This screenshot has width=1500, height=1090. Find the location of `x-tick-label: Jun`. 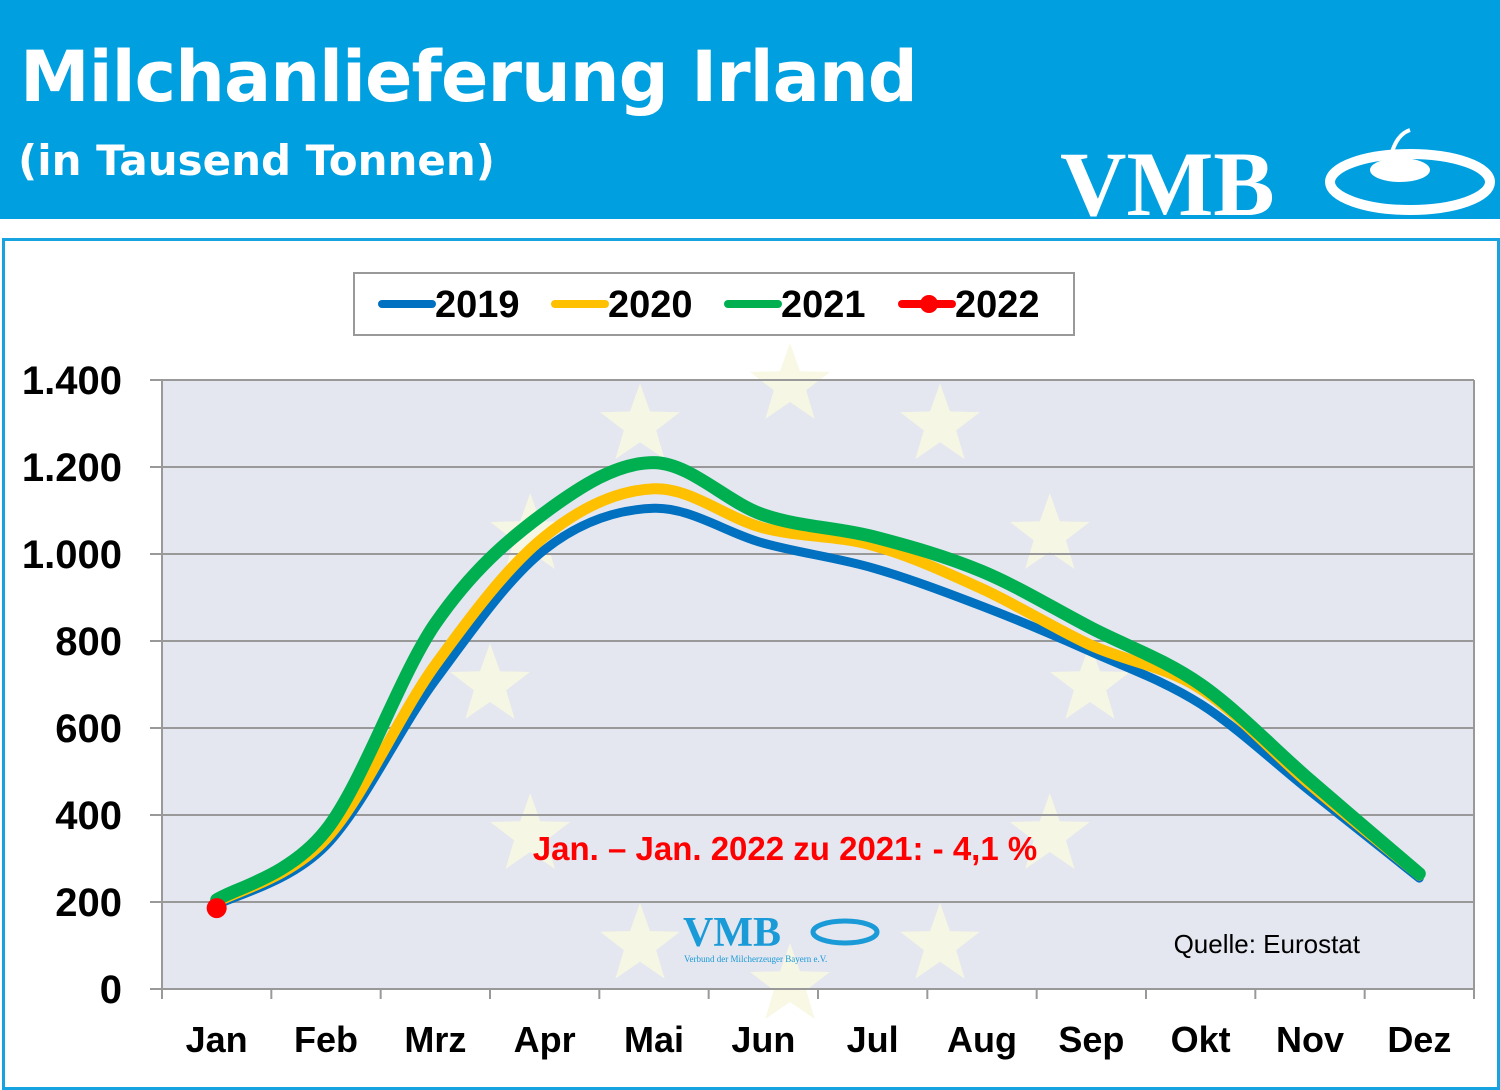

x-tick-label: Jun is located at coordinates (763, 1039).